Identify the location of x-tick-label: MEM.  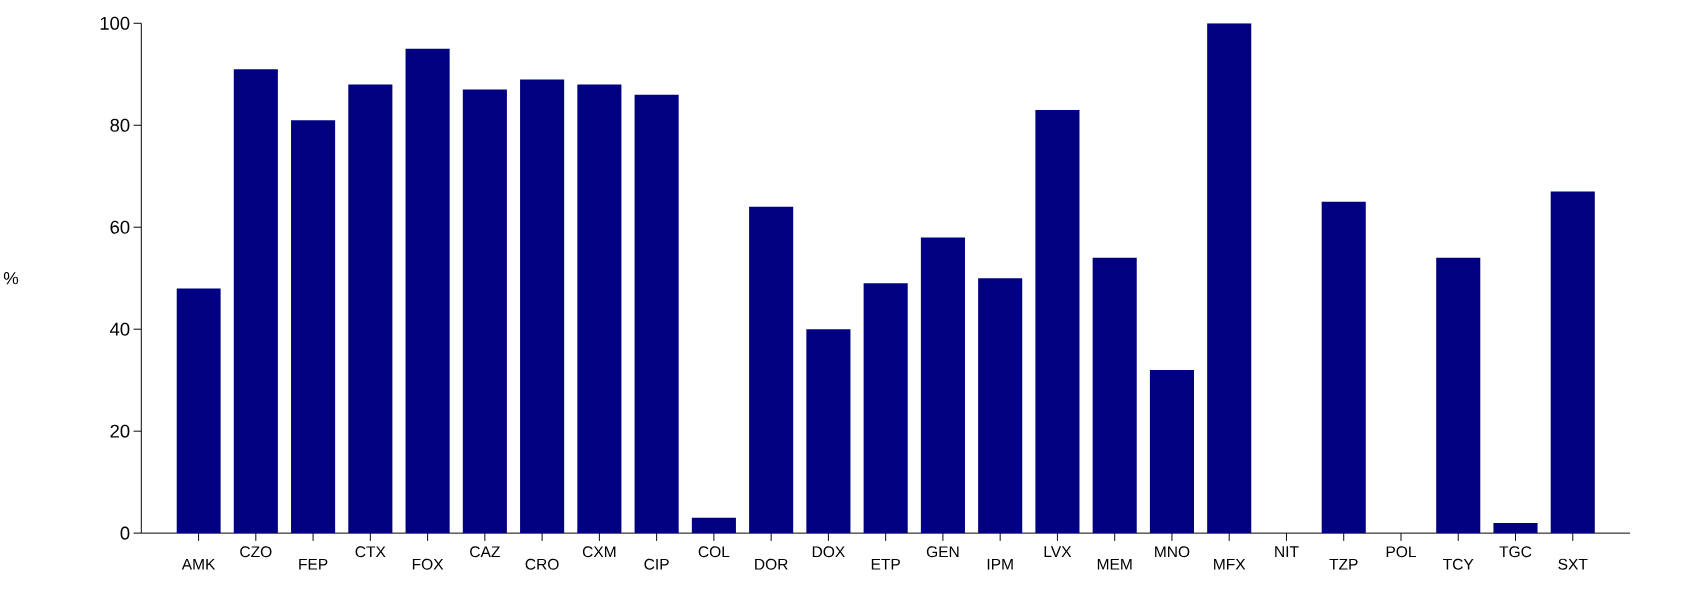
(1114, 564).